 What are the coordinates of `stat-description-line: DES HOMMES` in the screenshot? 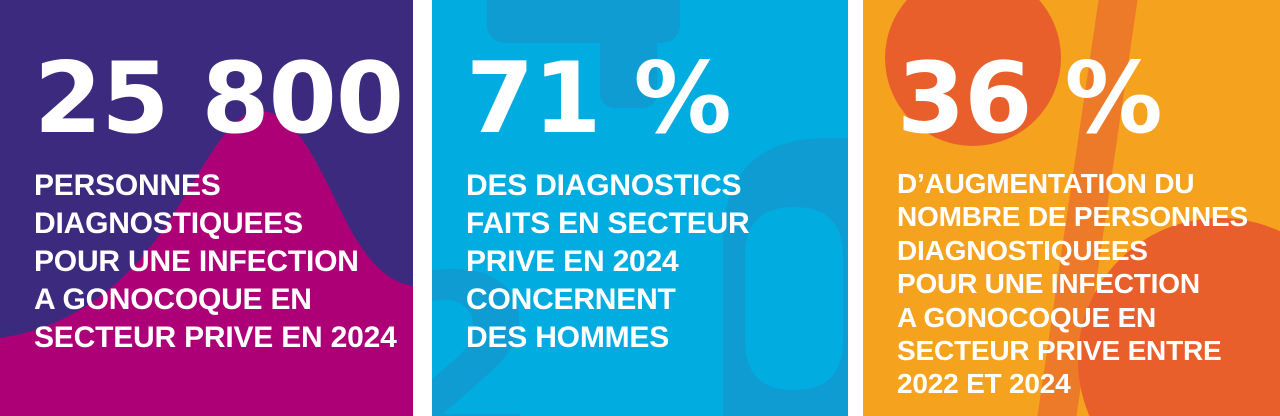 It's located at (568, 337).